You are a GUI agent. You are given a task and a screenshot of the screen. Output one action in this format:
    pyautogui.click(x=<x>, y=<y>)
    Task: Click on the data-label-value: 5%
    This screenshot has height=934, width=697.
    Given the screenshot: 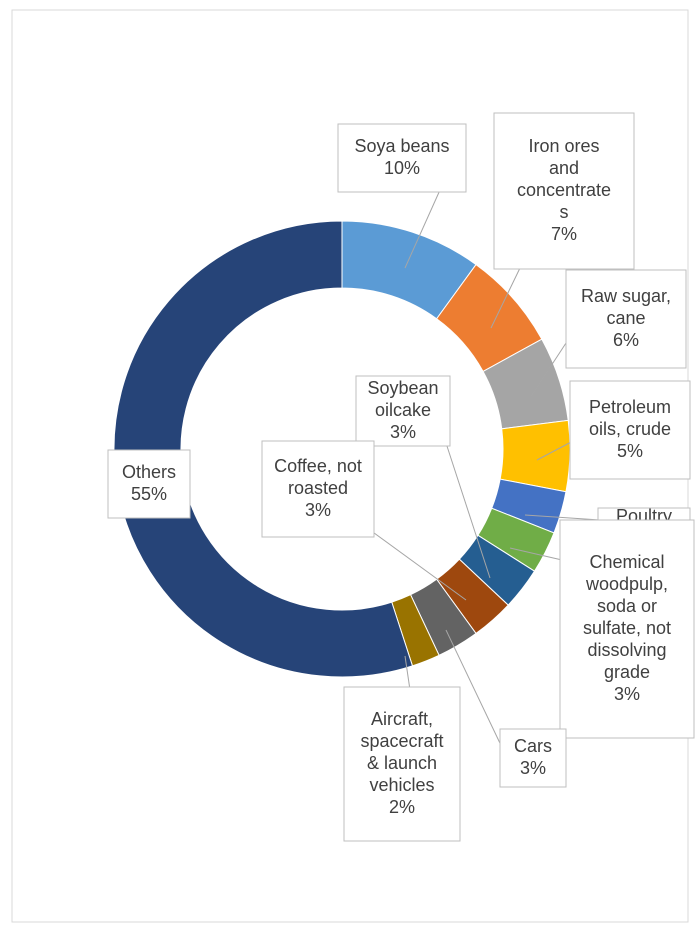 What is the action you would take?
    pyautogui.click(x=630, y=451)
    